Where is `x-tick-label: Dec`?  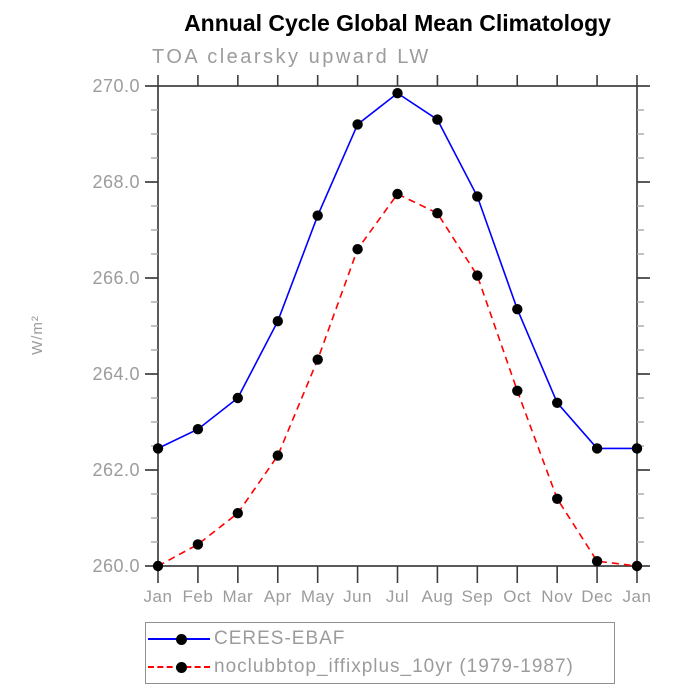
x-tick-label: Dec is located at coordinates (597, 596).